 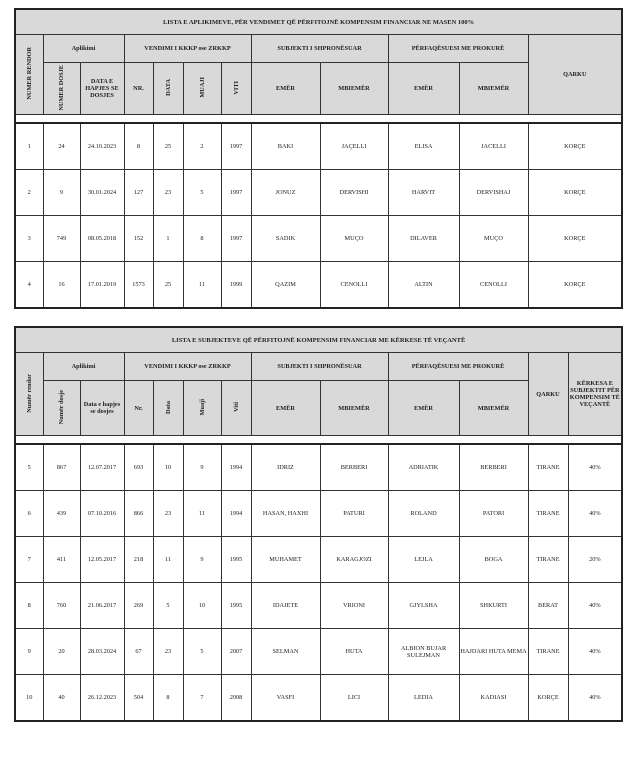 I want to click on col-muaji: MUAJI, so click(x=202, y=87).